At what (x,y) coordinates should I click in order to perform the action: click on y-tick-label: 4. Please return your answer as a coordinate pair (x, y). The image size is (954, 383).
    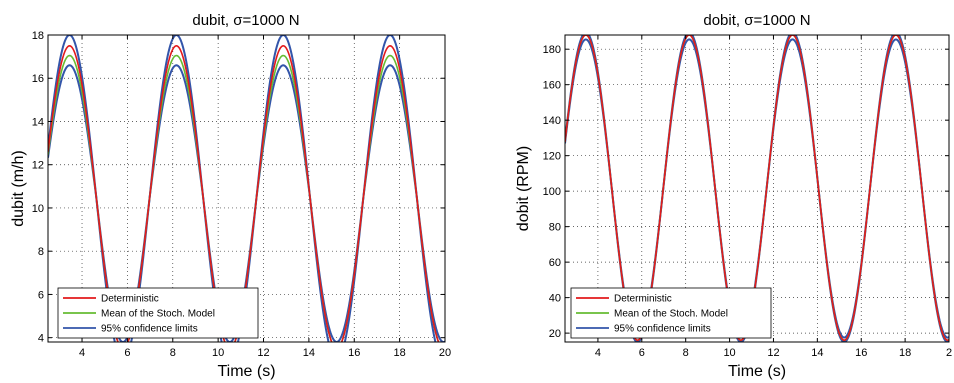
    Looking at the image, I should click on (41, 339).